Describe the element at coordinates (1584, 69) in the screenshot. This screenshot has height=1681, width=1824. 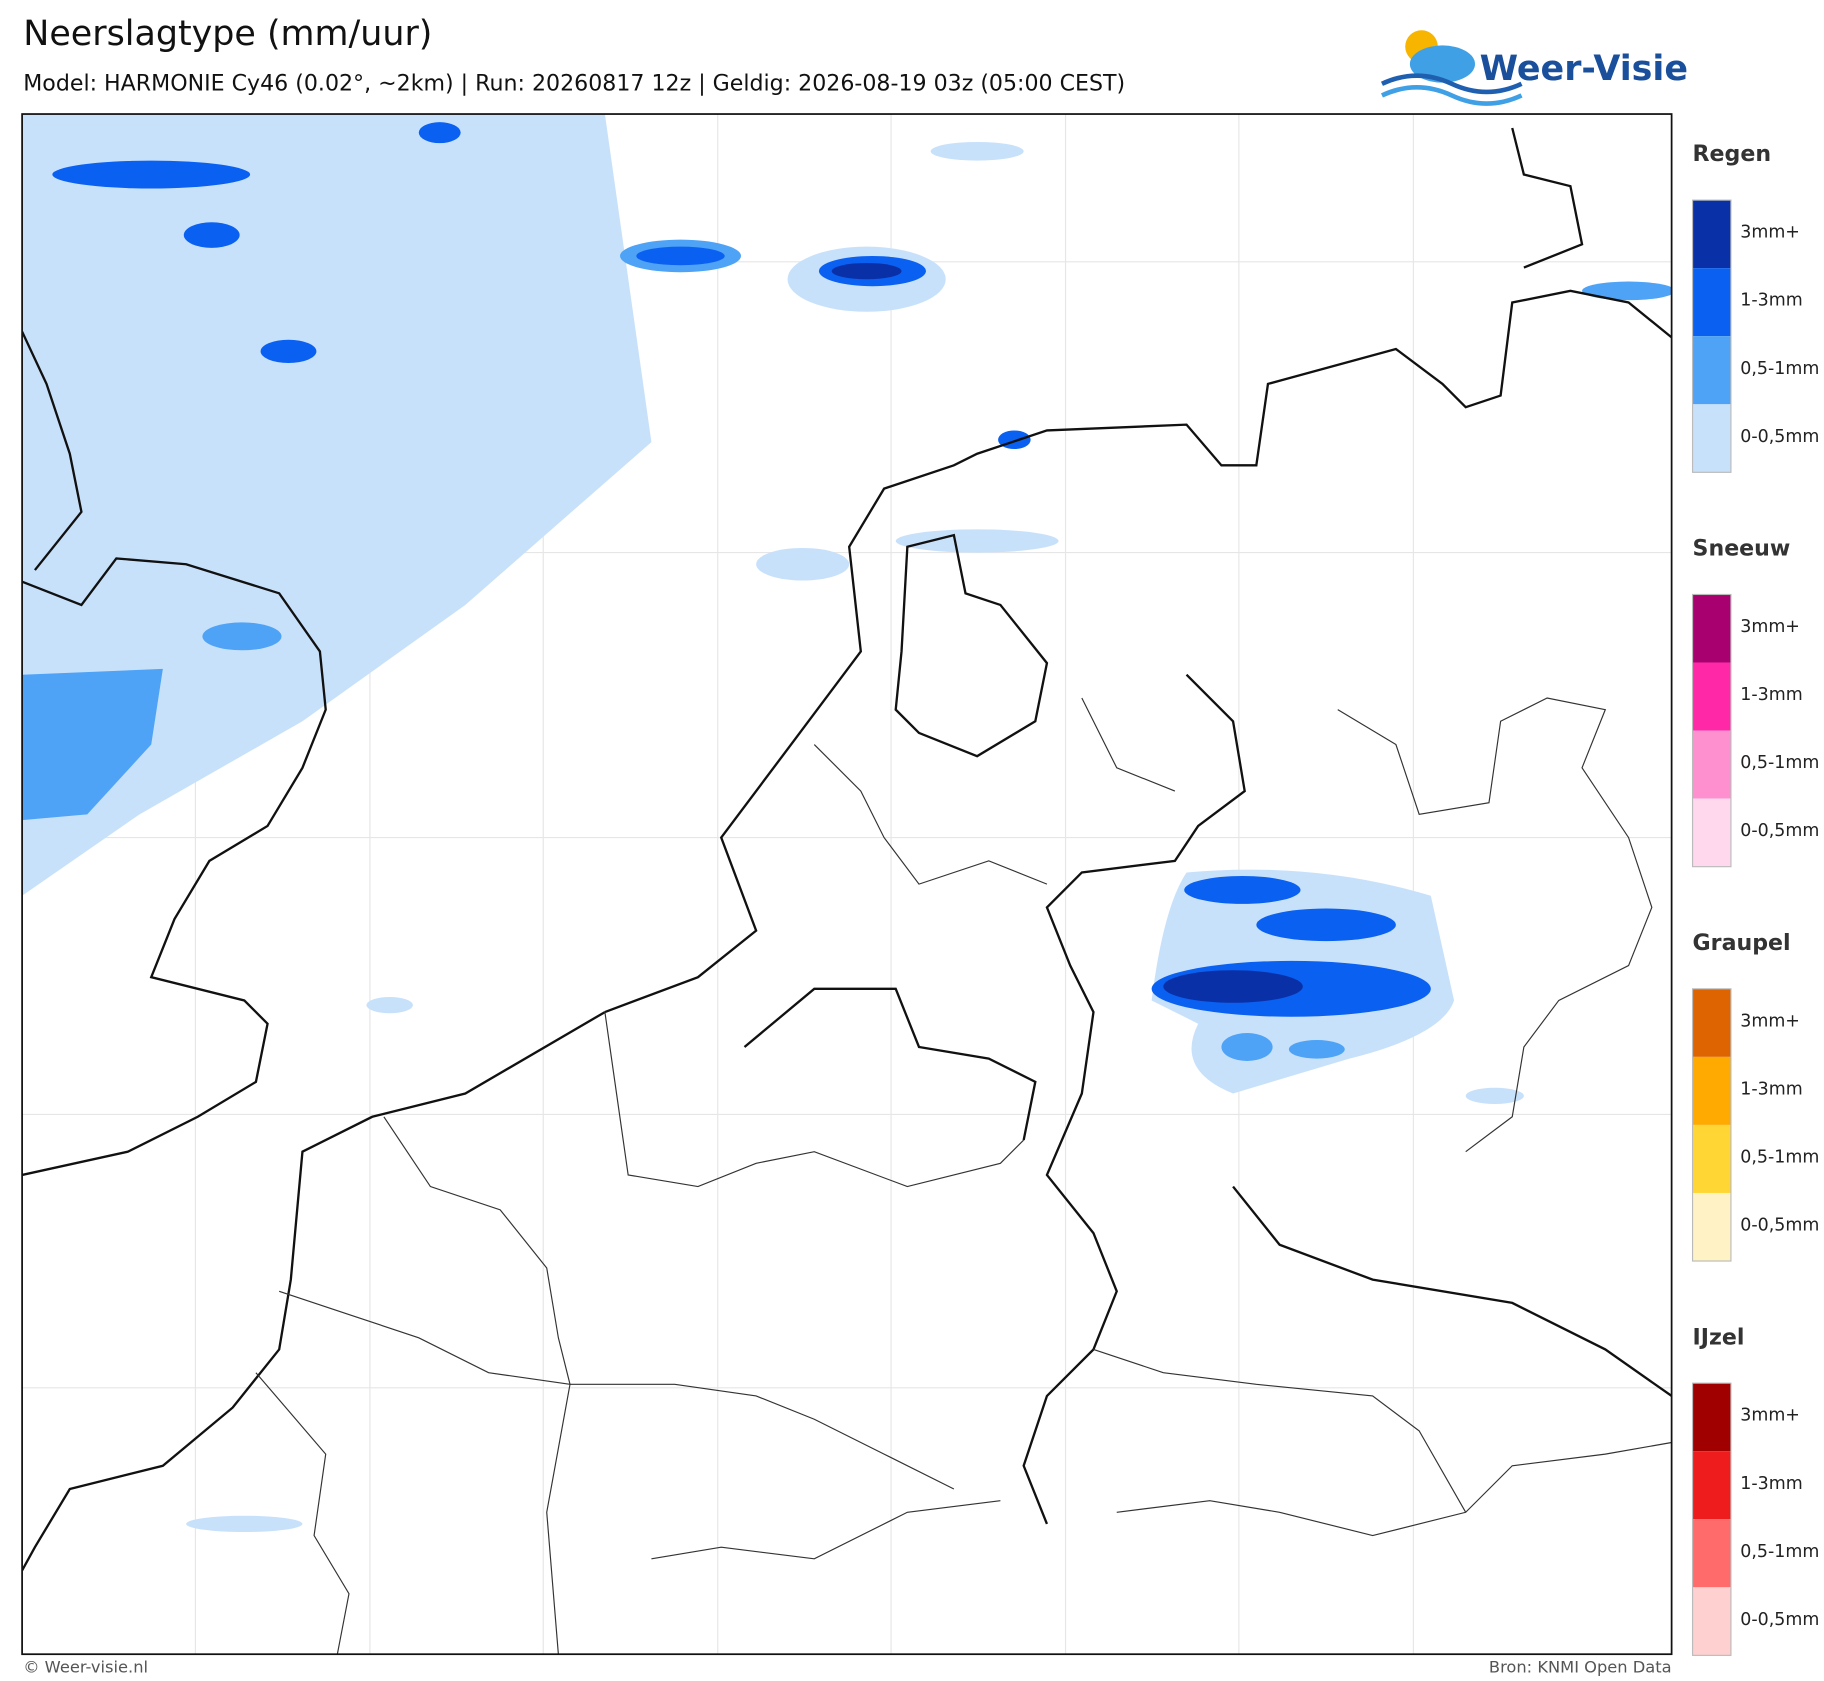
I see `logo-text: Weer-Visie` at that location.